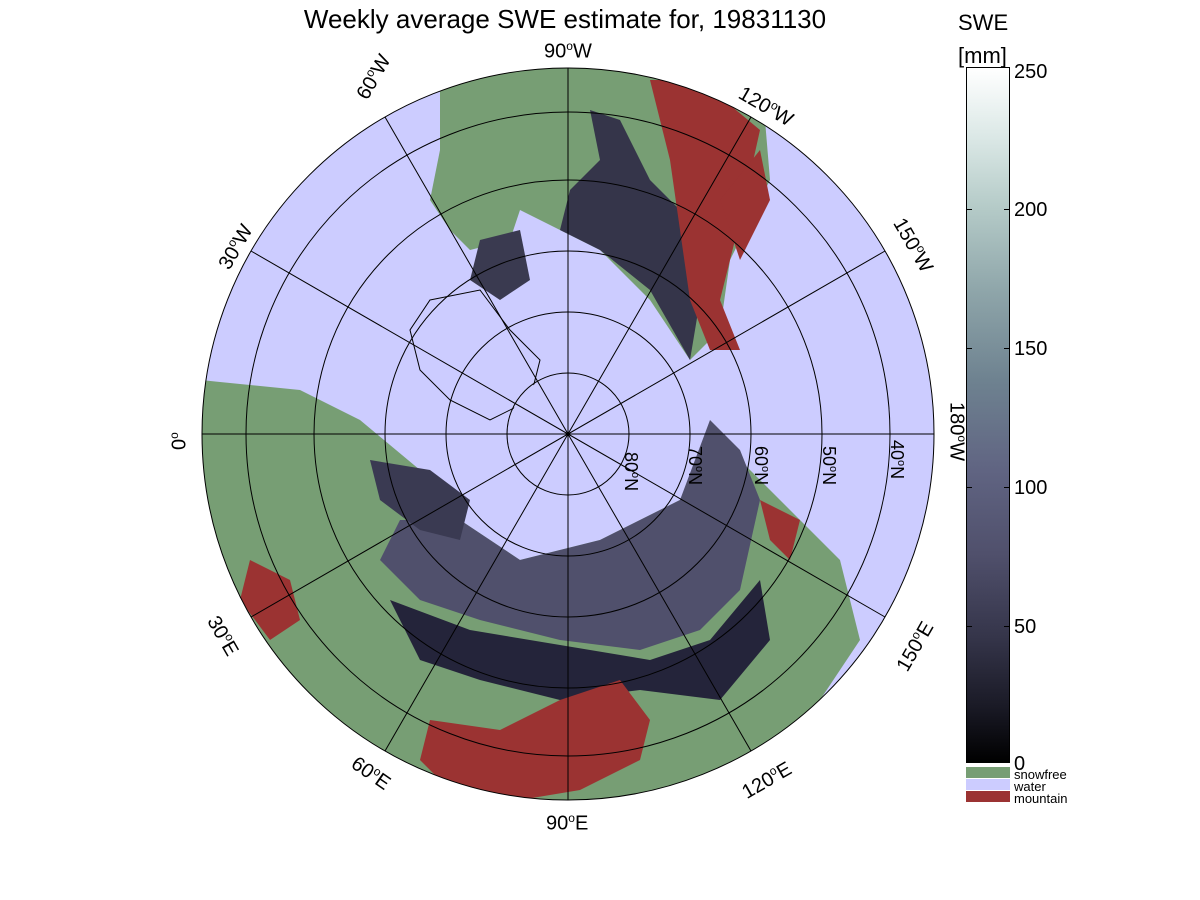 The width and height of the screenshot is (1200, 900). I want to click on mountain-asia-central, so click(535, 740).